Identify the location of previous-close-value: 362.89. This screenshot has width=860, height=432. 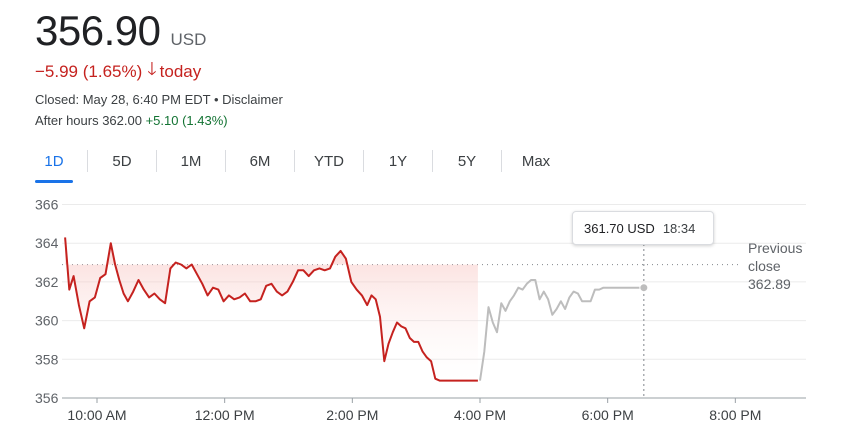
(769, 284).